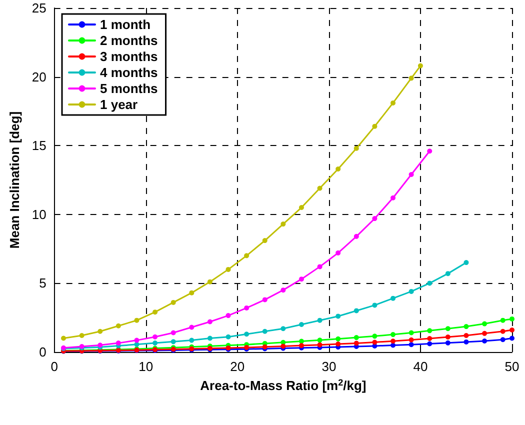 The image size is (525, 425). What do you see at coordinates (129, 56) in the screenshot?
I see `legend-label: 3 months` at bounding box center [129, 56].